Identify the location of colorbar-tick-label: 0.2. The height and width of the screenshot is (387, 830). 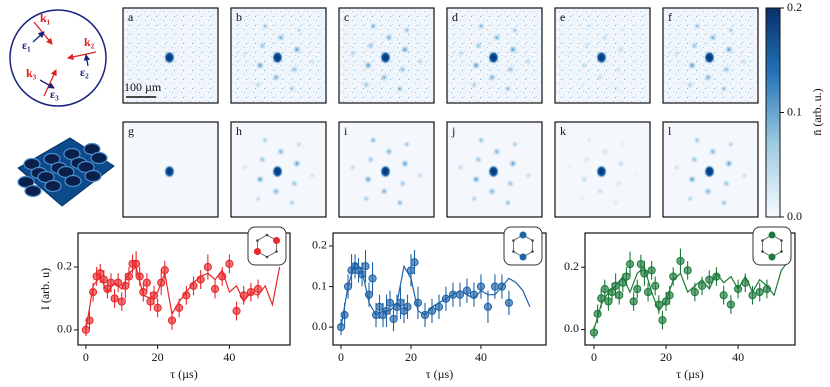
(794, 7).